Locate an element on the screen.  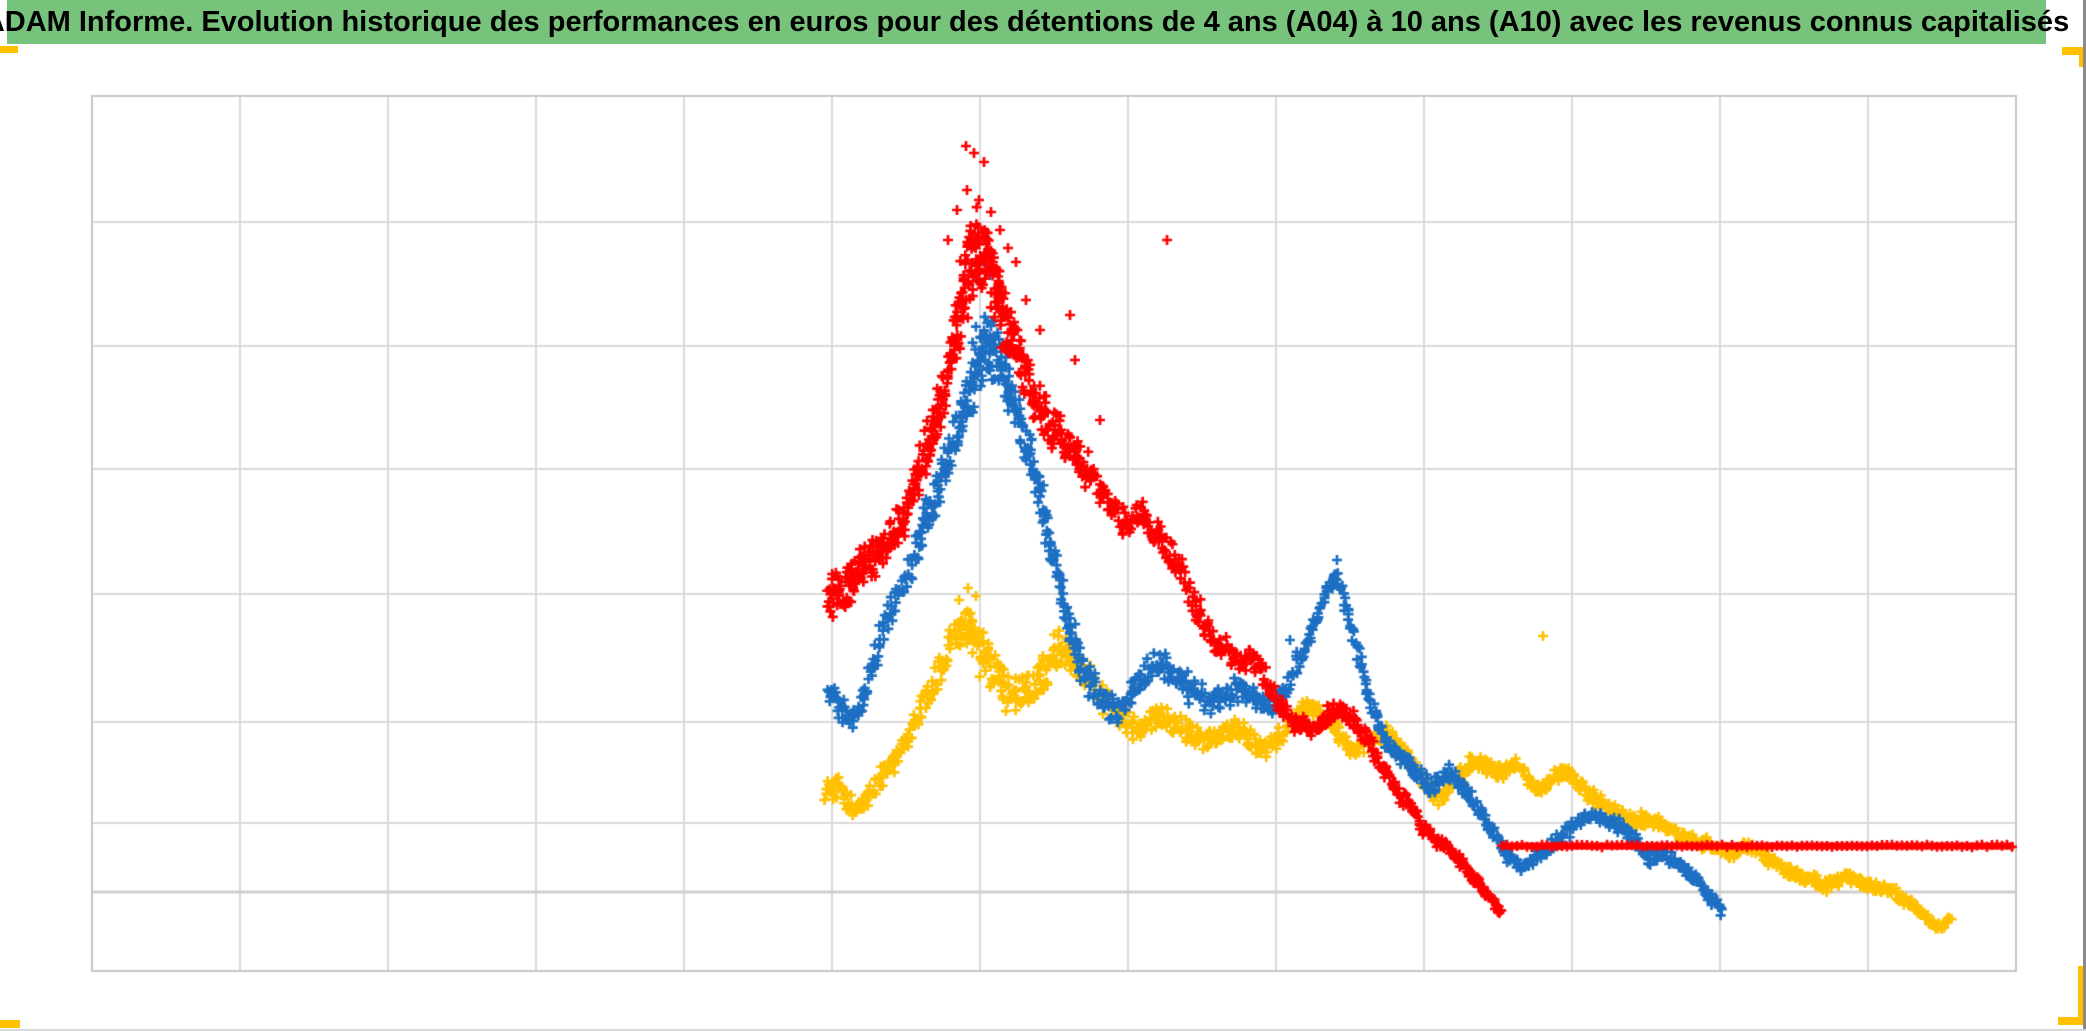
corner-mark-bottom-left is located at coordinates (10, 1024).